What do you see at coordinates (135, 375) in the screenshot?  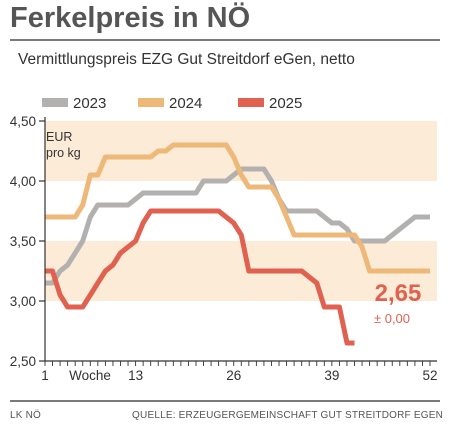 I see `x-tick-label: 13` at bounding box center [135, 375].